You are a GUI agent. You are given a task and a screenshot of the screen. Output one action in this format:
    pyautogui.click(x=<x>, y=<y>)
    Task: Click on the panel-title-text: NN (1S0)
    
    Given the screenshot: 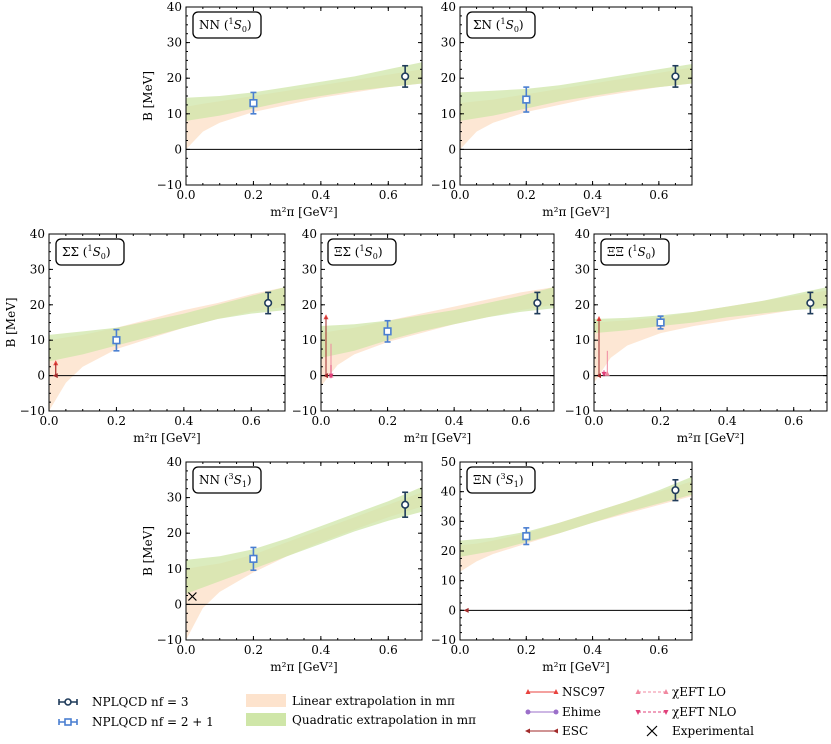 What is the action you would take?
    pyautogui.click(x=225, y=25)
    